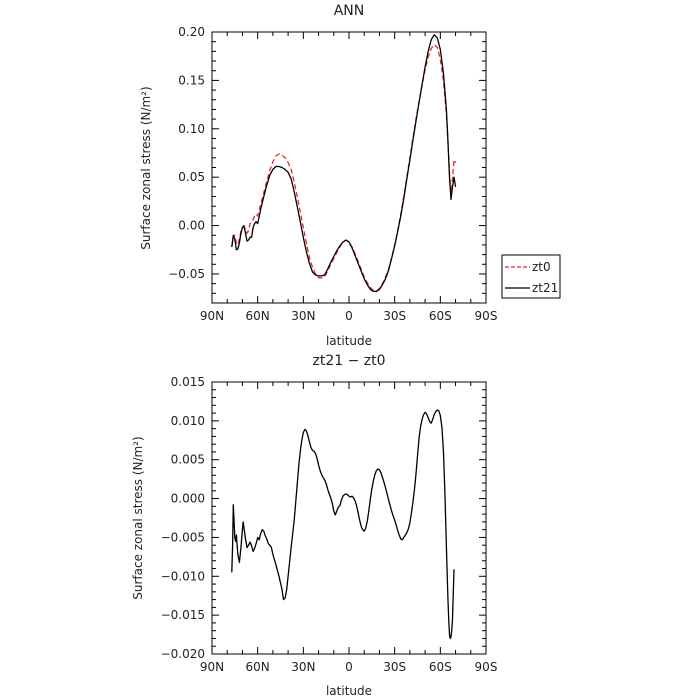 The width and height of the screenshot is (700, 700). What do you see at coordinates (394, 667) in the screenshot?
I see `bottom-x-tick-label: 30S` at bounding box center [394, 667].